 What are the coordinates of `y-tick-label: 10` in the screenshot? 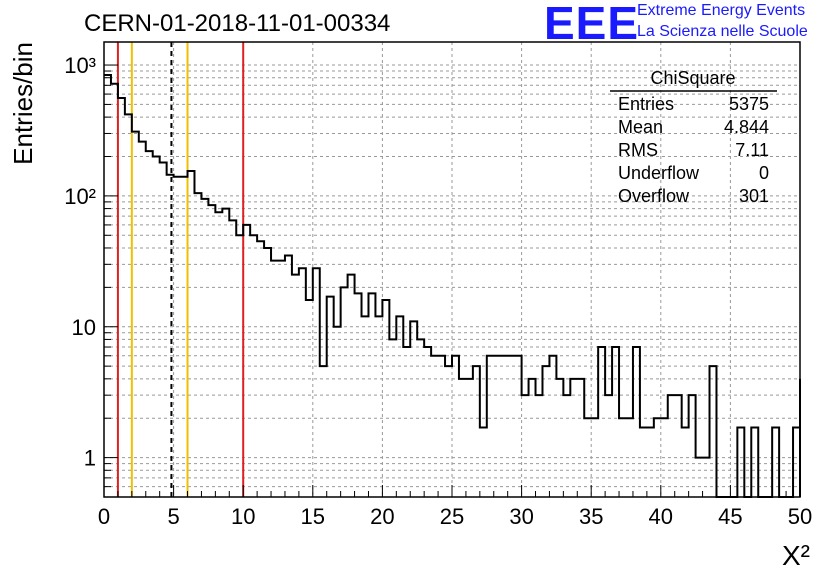 It's located at (84, 327).